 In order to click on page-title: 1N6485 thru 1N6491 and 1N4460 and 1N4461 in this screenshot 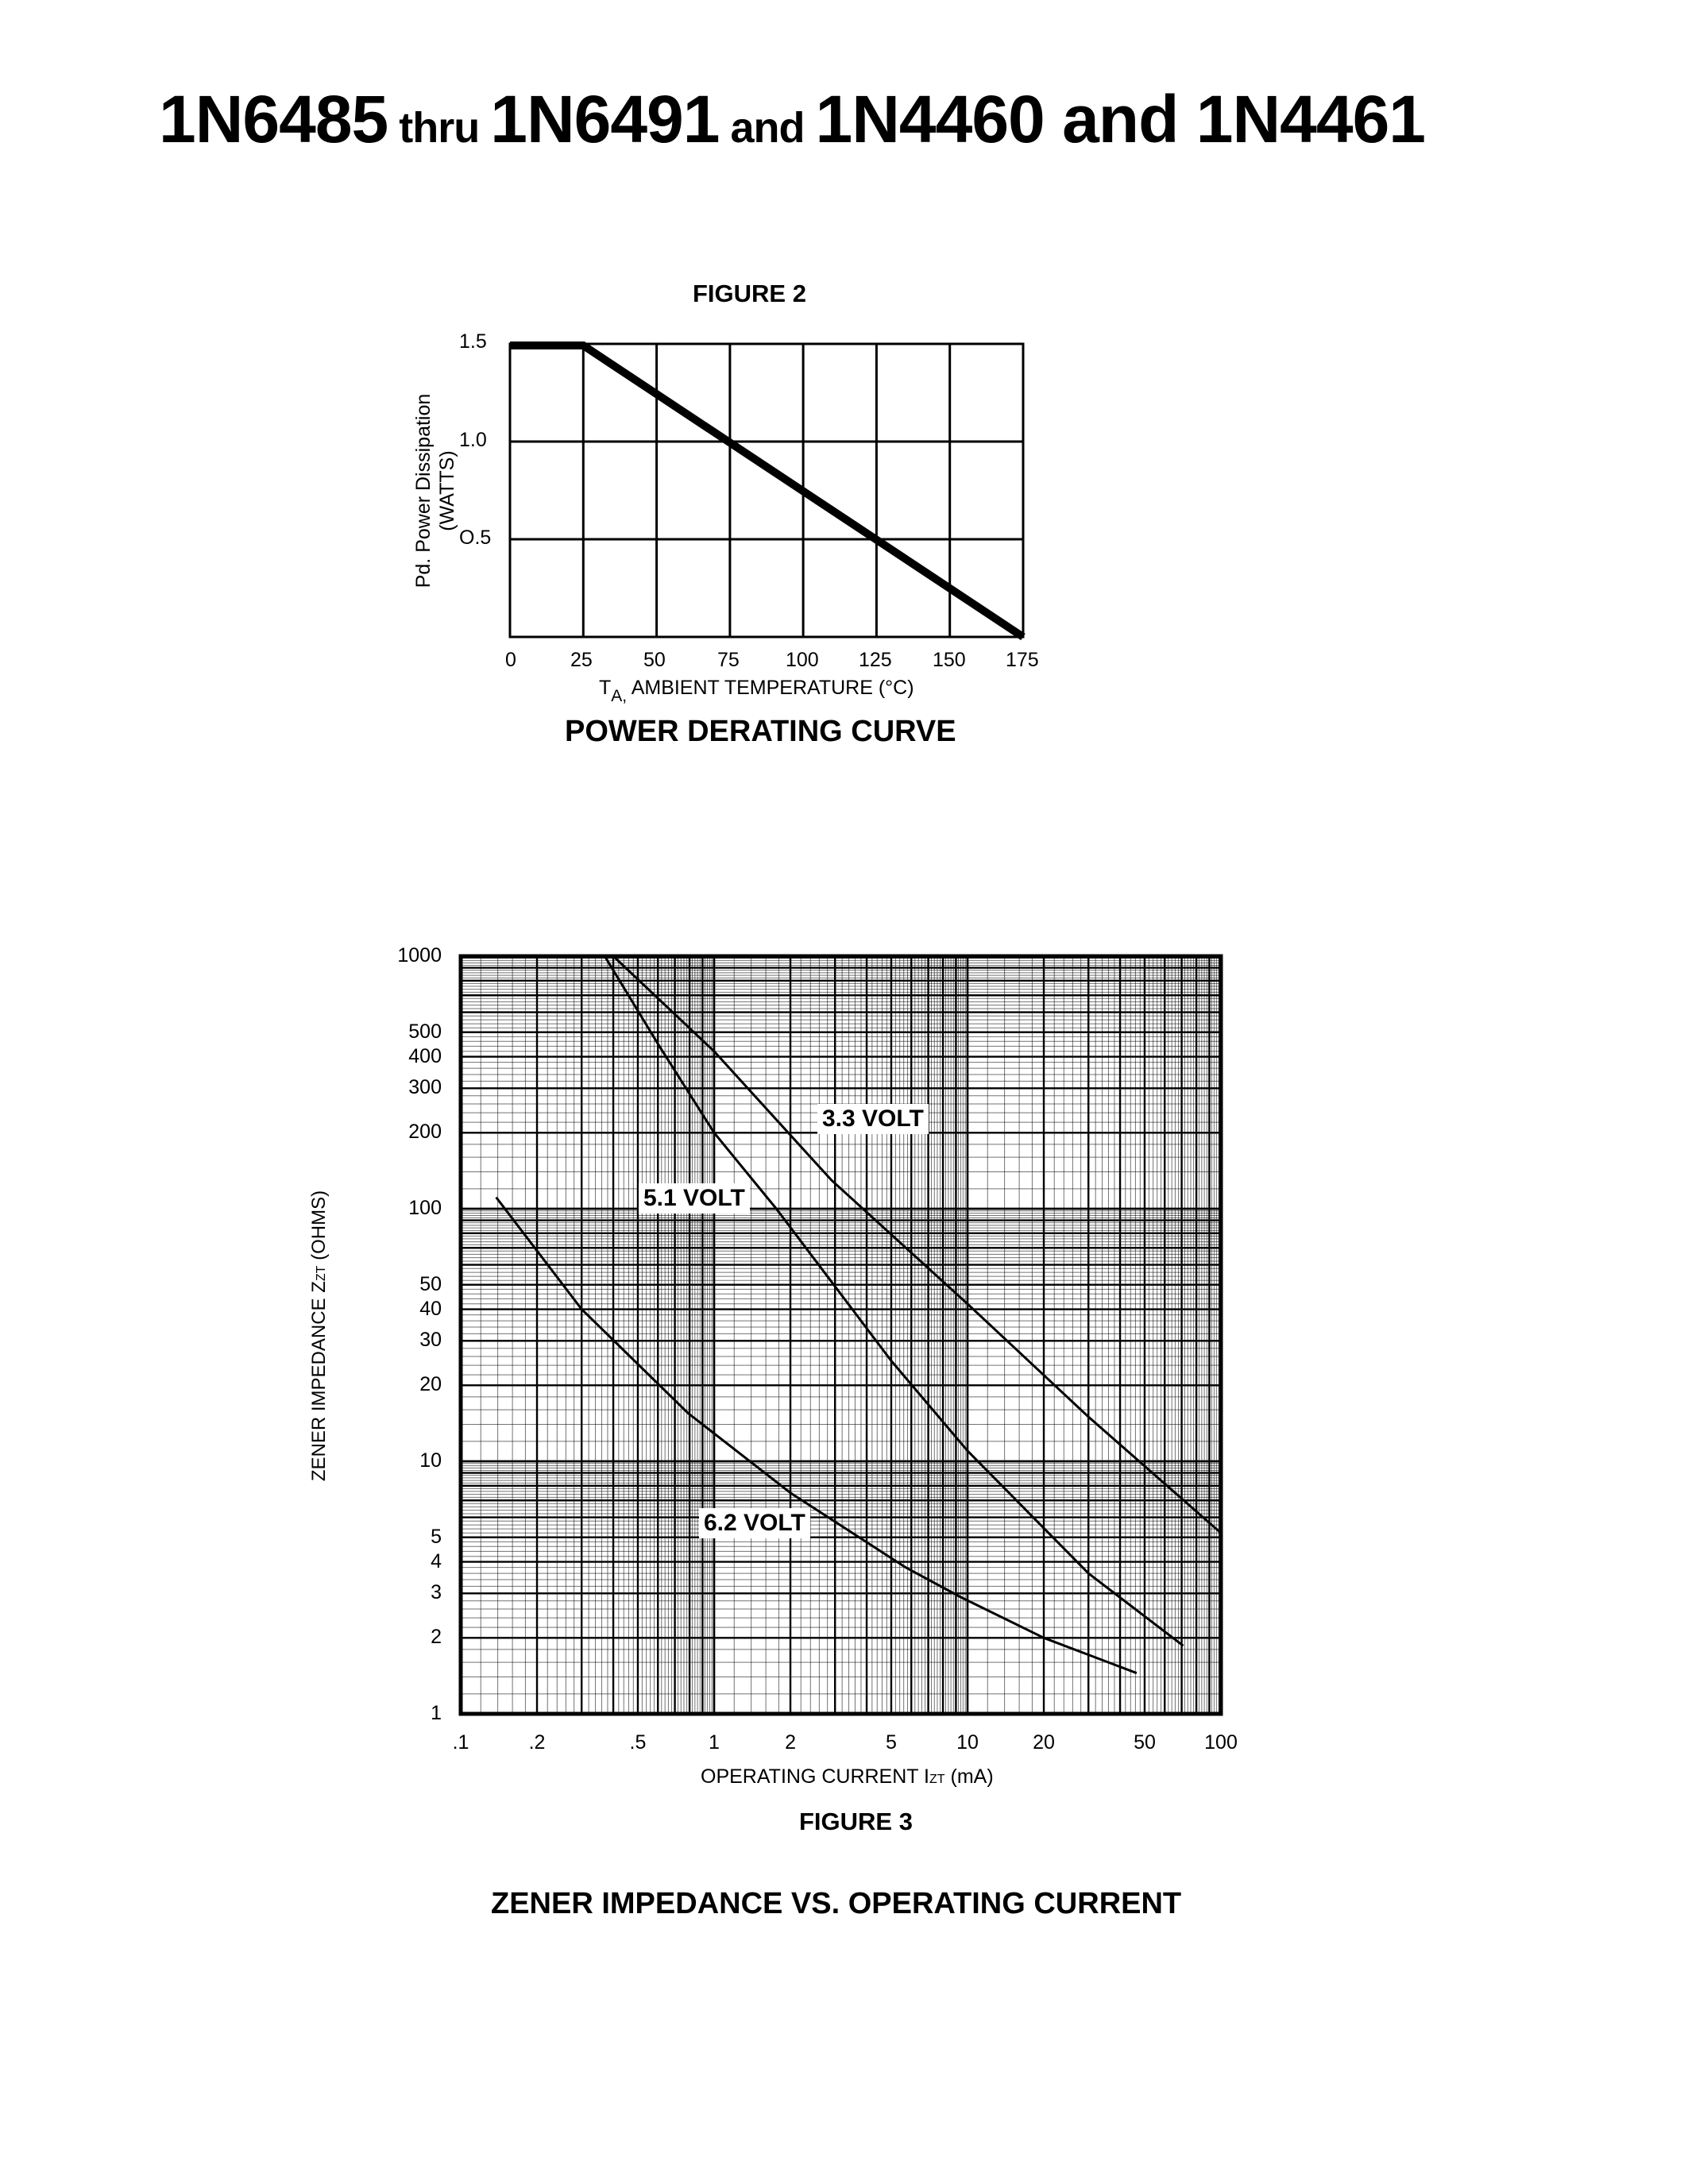, I will do `click(793, 119)`.